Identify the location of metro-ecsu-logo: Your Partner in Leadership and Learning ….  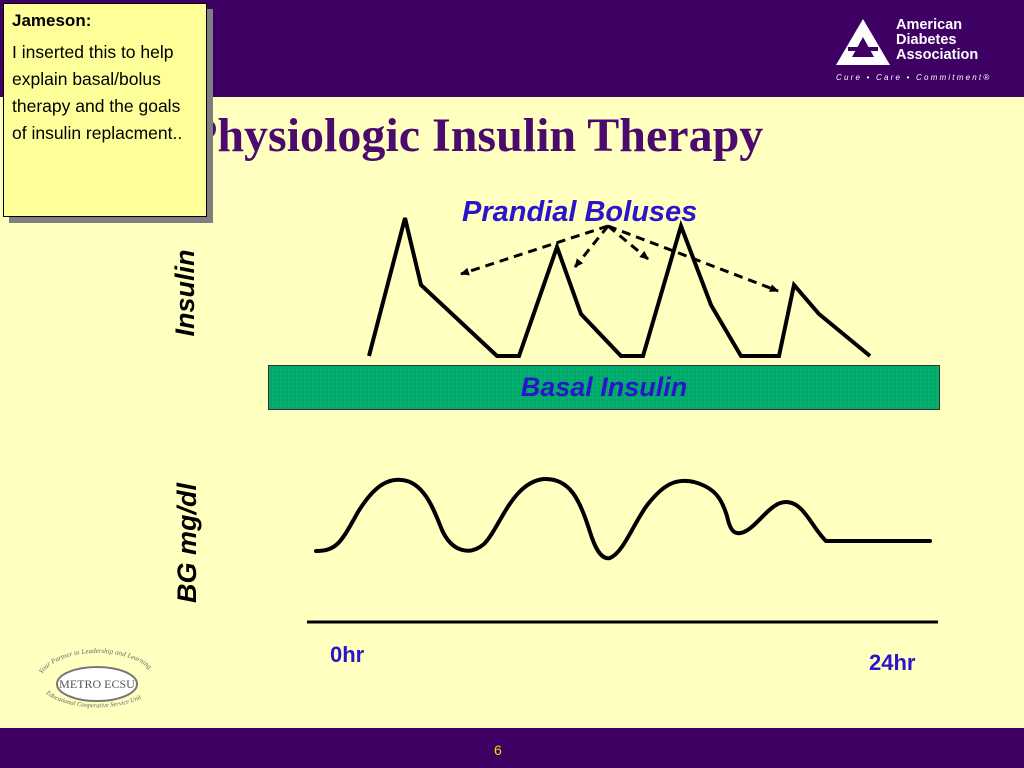
(95, 678).